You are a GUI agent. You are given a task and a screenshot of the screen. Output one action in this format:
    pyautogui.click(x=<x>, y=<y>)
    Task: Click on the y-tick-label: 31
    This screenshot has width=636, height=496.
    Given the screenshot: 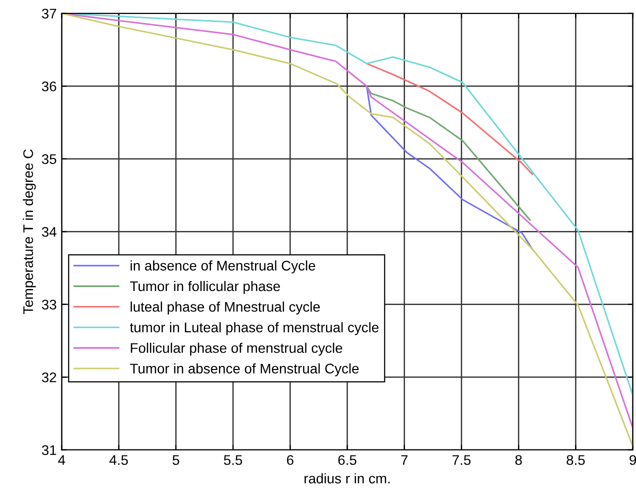 What is the action you would take?
    pyautogui.click(x=49, y=450)
    